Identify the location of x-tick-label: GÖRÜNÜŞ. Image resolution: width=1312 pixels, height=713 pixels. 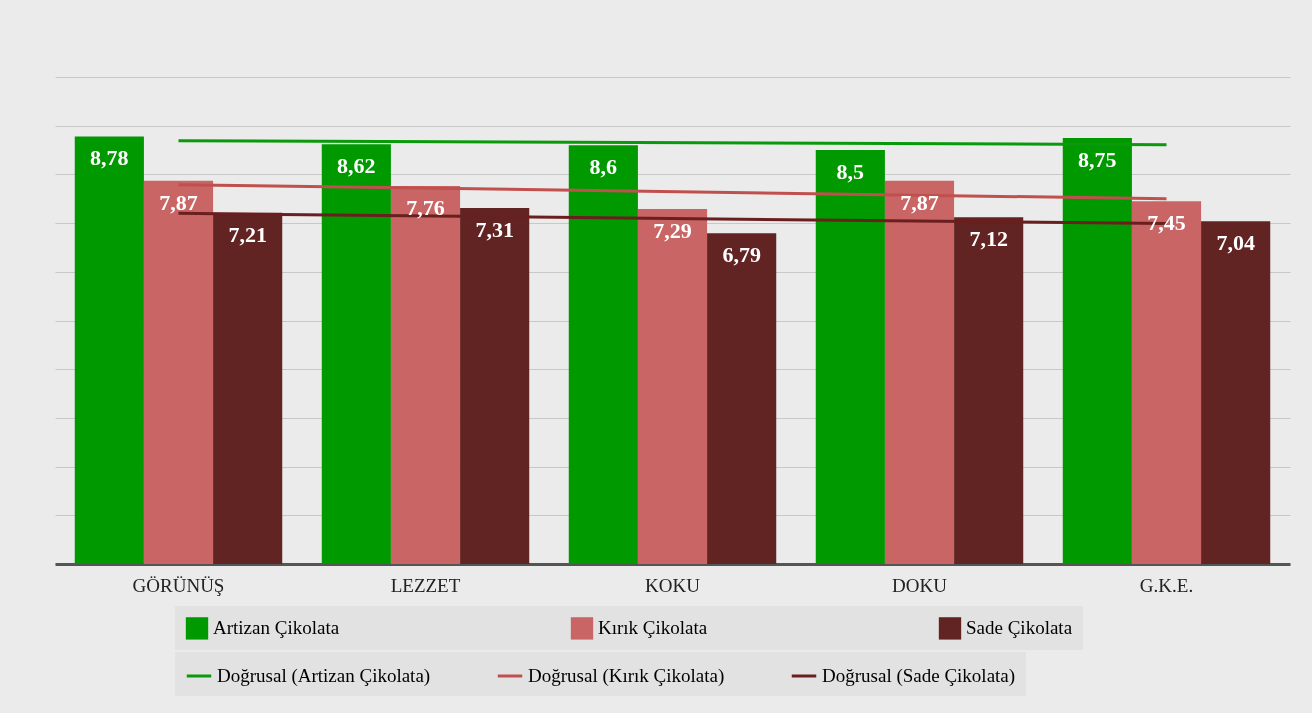
(178, 585).